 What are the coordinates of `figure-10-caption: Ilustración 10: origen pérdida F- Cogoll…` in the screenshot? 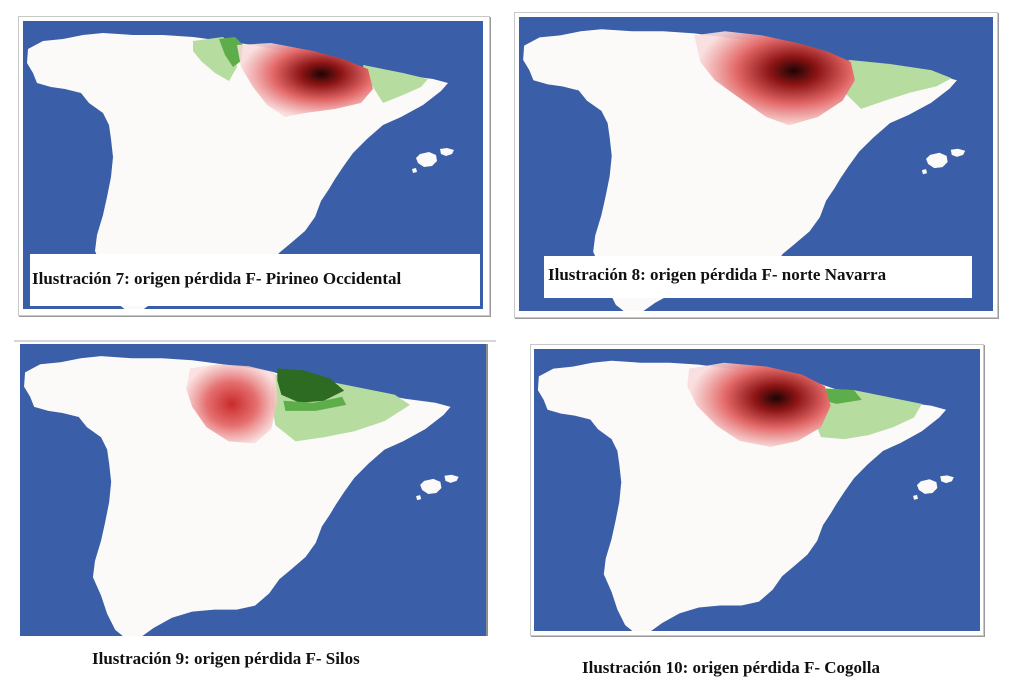 It's located at (731, 667).